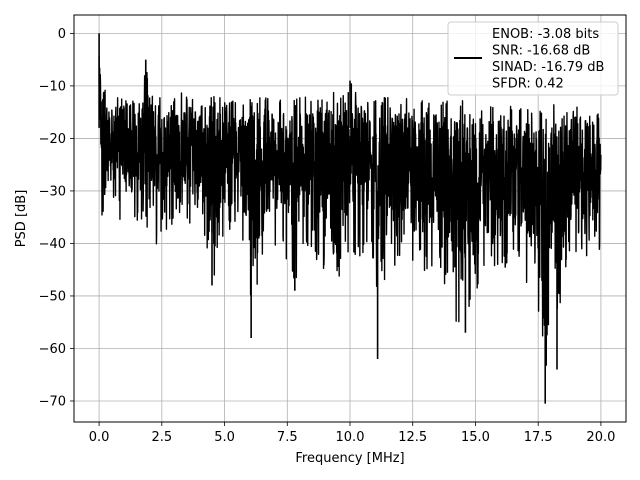 Image resolution: width=640 pixels, height=480 pixels. I want to click on x-tick-label: 17.5, so click(538, 437).